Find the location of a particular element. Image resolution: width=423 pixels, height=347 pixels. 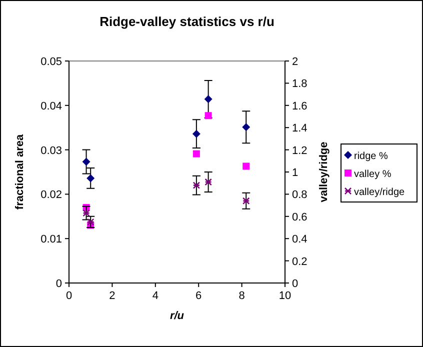

y-tick-label: 0 is located at coordinates (59, 284).